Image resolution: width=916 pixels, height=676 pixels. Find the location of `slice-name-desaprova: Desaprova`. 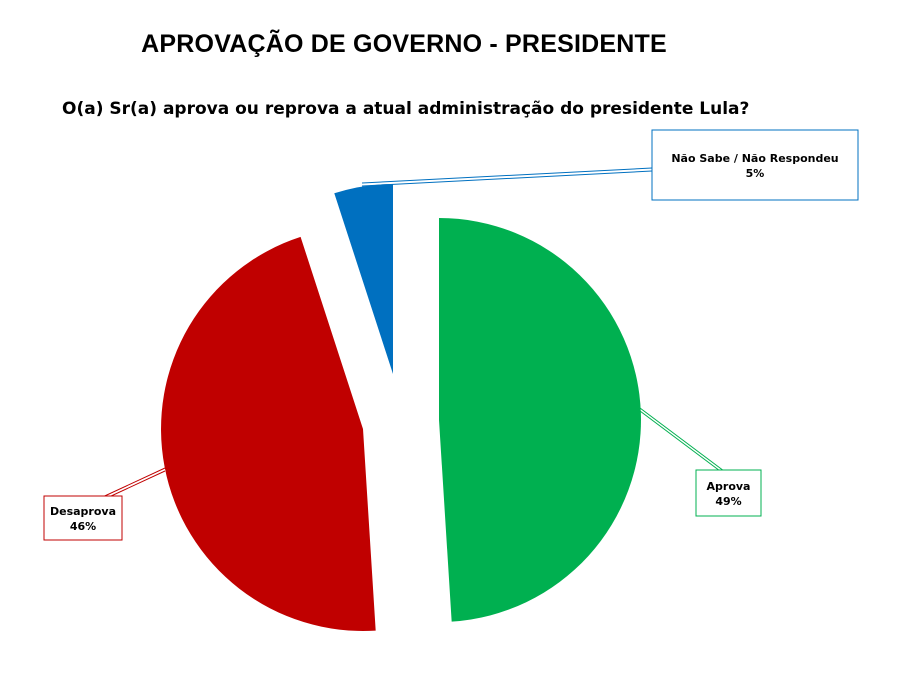

slice-name-desaprova: Desaprova is located at coordinates (83, 511).